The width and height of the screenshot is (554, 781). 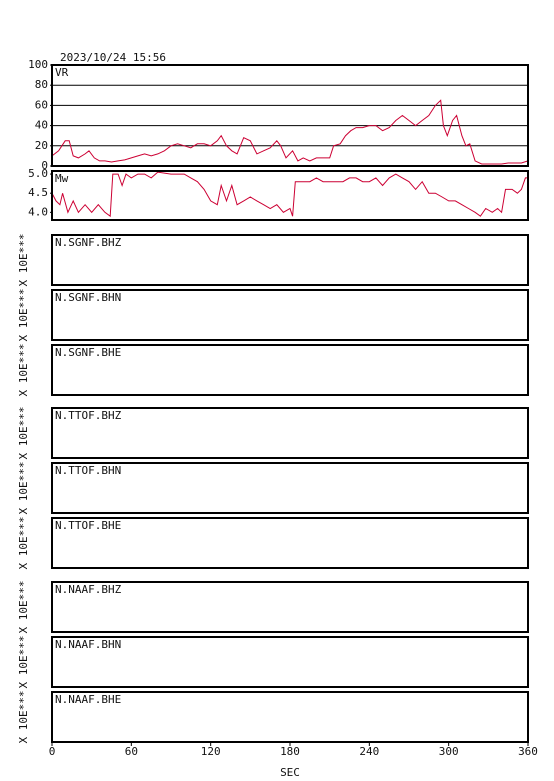 I want to click on station-label: N.TTOF.BHZ, so click(x=88, y=415).